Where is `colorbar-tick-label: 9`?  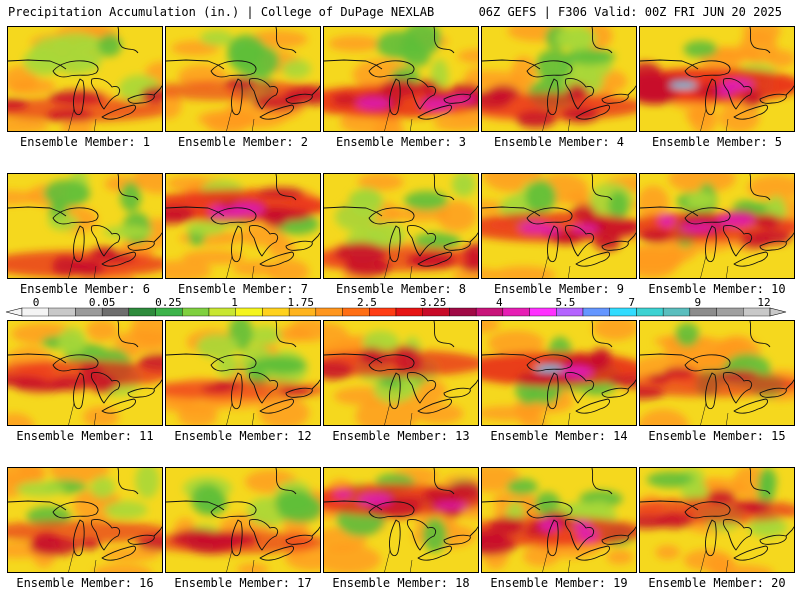
colorbar-tick-label: 9 is located at coordinates (698, 302).